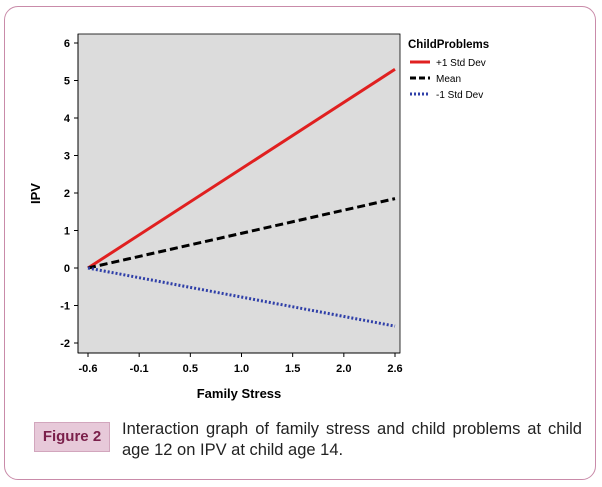 The height and width of the screenshot is (487, 602). Describe the element at coordinates (72, 437) in the screenshot. I see `figure-label: Figure 2` at that location.